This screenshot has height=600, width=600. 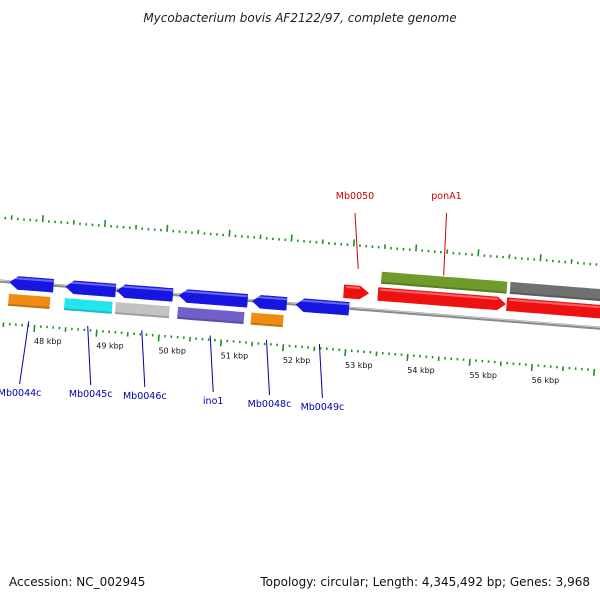 What do you see at coordinates (24, 353) in the screenshot?
I see `leader-mb0044c` at bounding box center [24, 353].